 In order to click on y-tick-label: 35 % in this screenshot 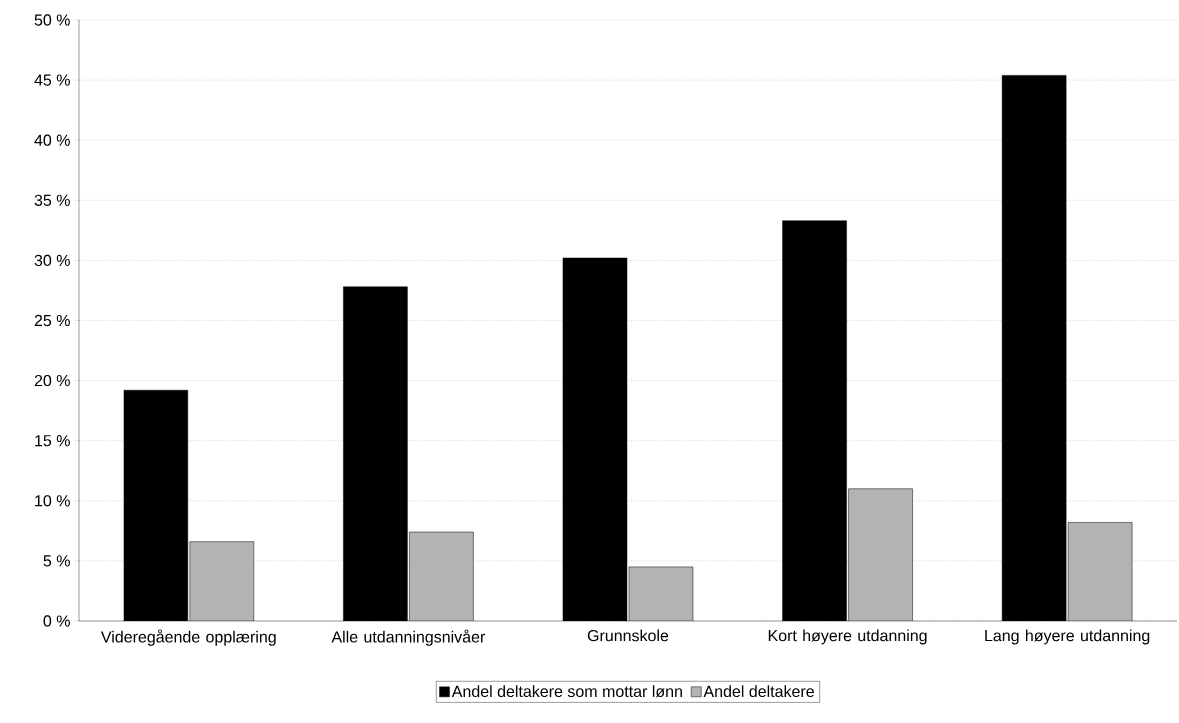, I will do `click(52, 200)`.